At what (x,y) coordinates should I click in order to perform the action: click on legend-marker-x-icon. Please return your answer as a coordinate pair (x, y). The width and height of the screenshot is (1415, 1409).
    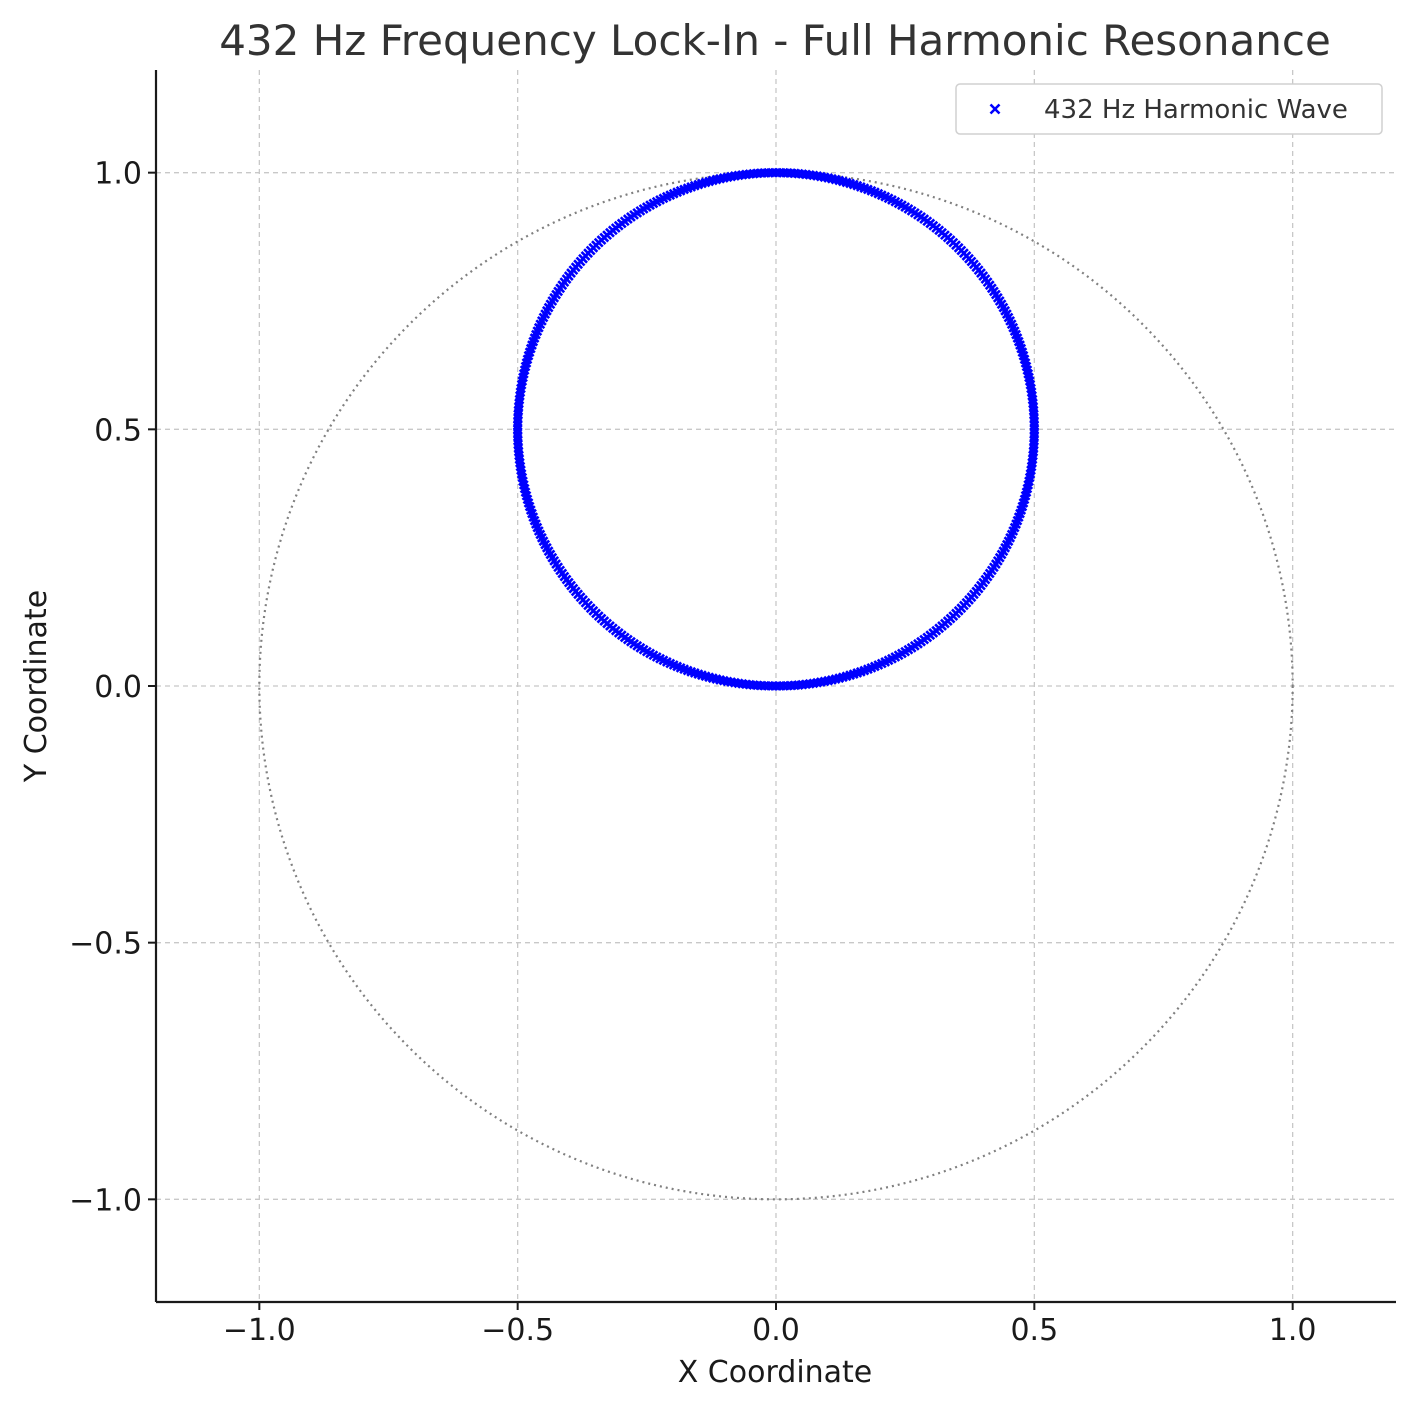
    Looking at the image, I should click on (995, 109).